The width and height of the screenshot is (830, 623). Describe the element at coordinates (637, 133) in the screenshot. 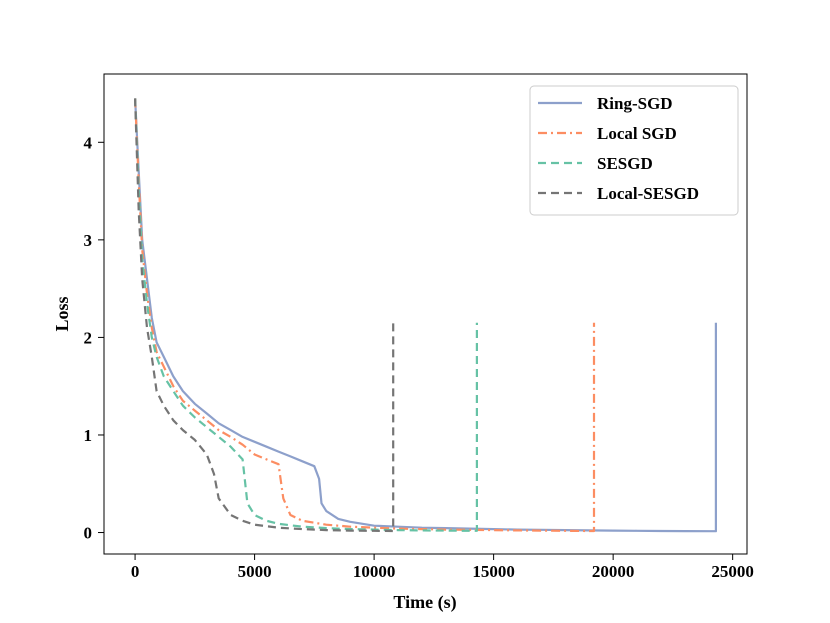

I see `legend-label-local-sgd: Local SGD` at that location.